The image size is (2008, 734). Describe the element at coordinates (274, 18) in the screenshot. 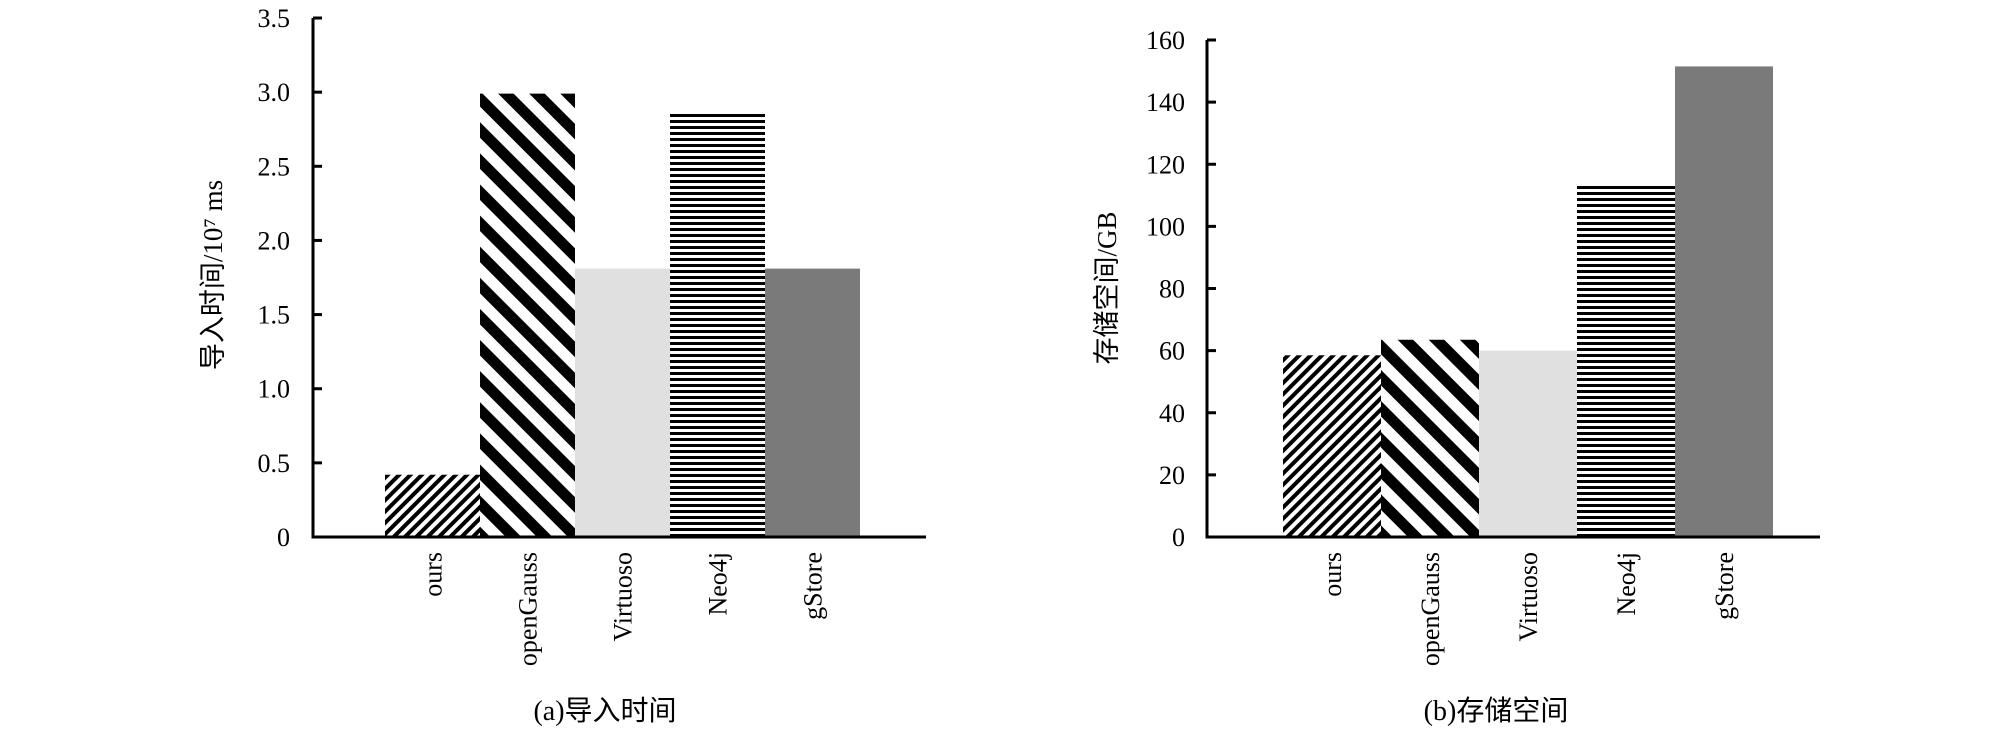

I see `y-tick-label: 3.5` at that location.